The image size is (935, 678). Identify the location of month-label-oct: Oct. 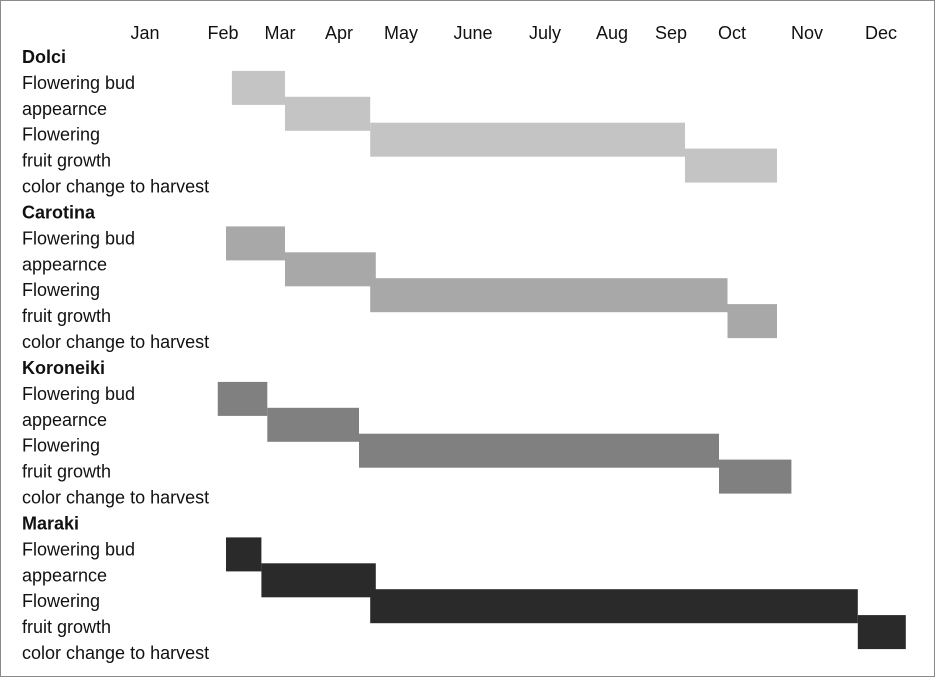
(732, 33).